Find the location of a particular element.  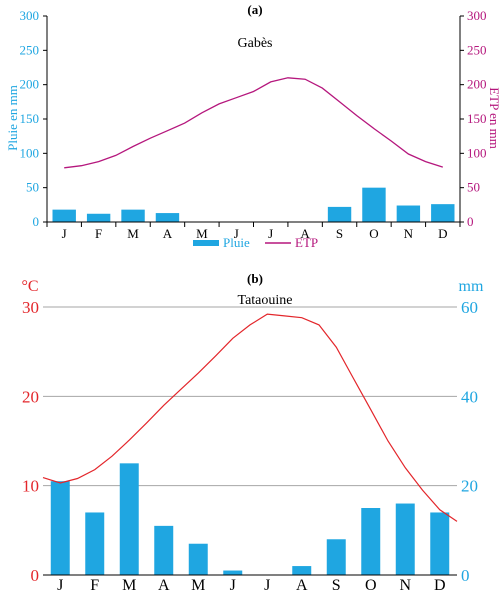

right-tick-label: 300 is located at coordinates (477, 15).